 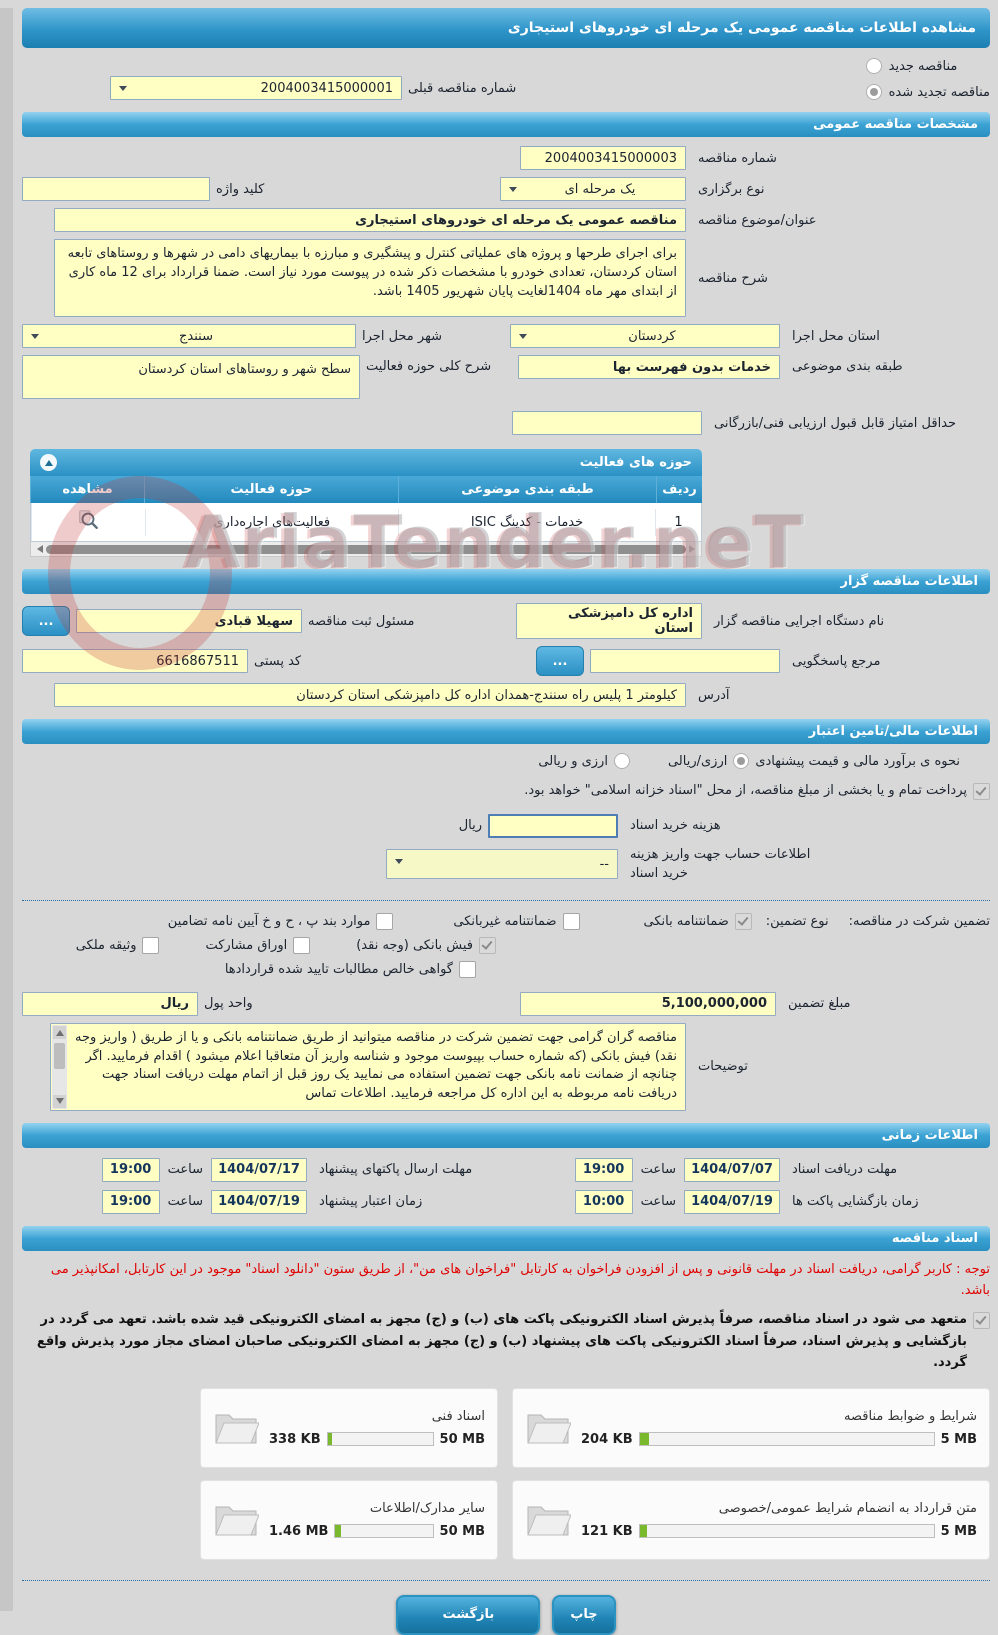 I want to click on scope-field: سطح شهر و روستاهای استان کردستان, so click(x=191, y=377).